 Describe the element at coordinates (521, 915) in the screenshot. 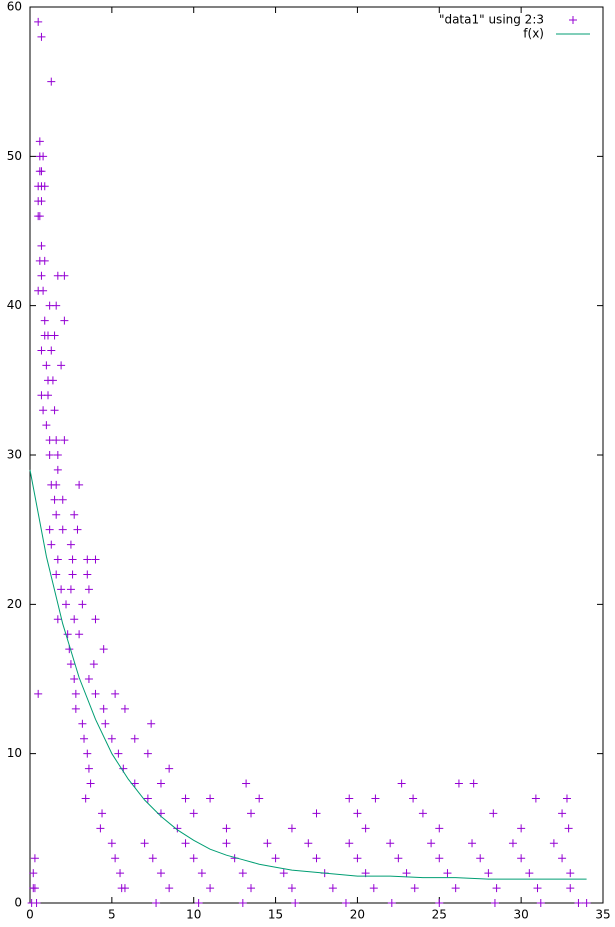

I see `x-tick-label: 30` at that location.